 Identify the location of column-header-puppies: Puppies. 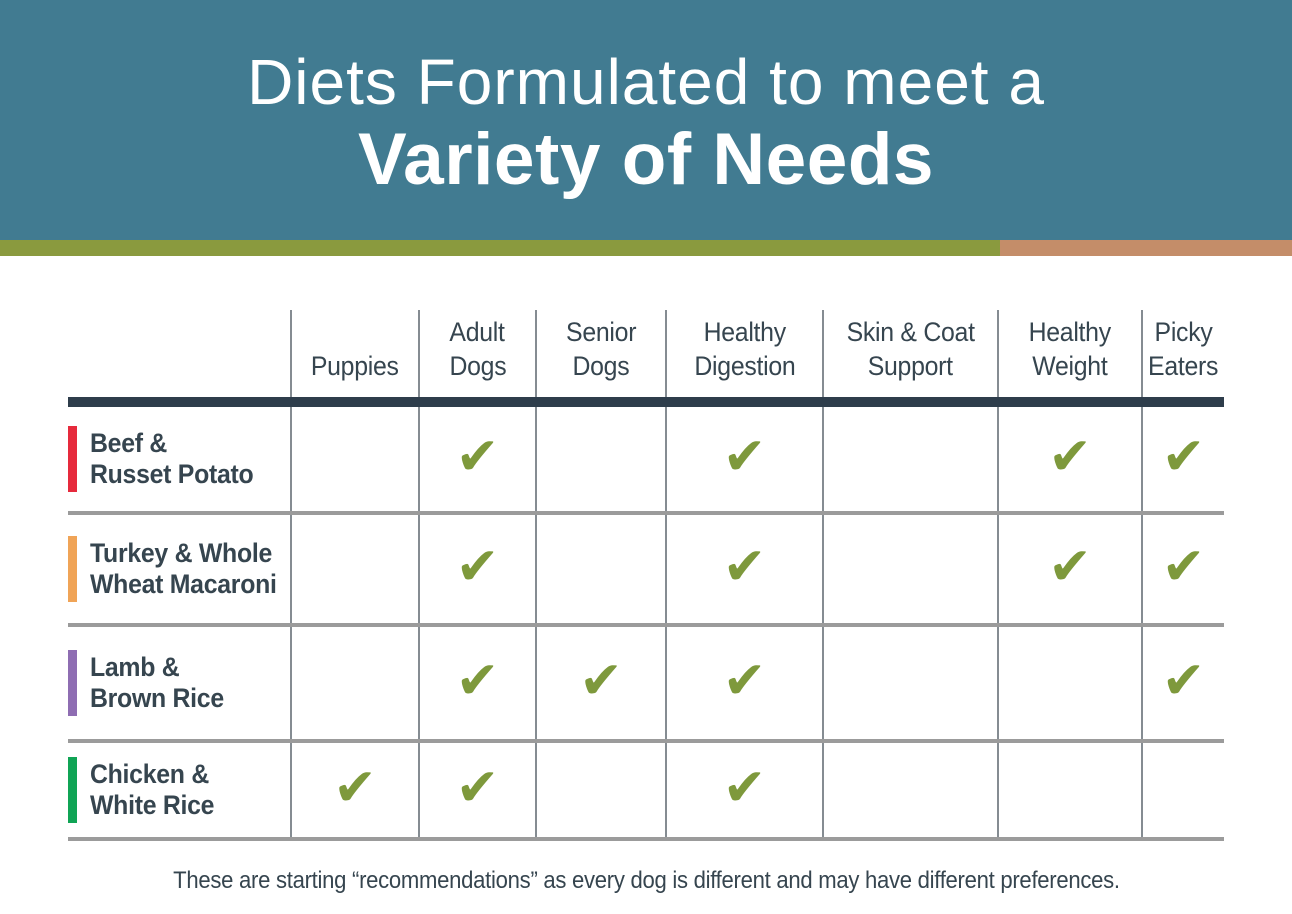
(354, 353).